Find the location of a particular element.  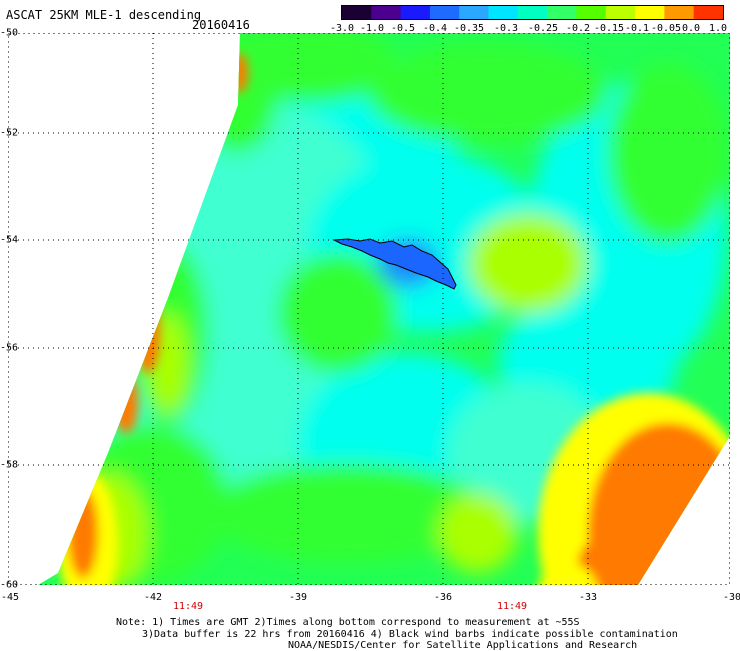

color-scale-label: -0.15 is located at coordinates (609, 28).